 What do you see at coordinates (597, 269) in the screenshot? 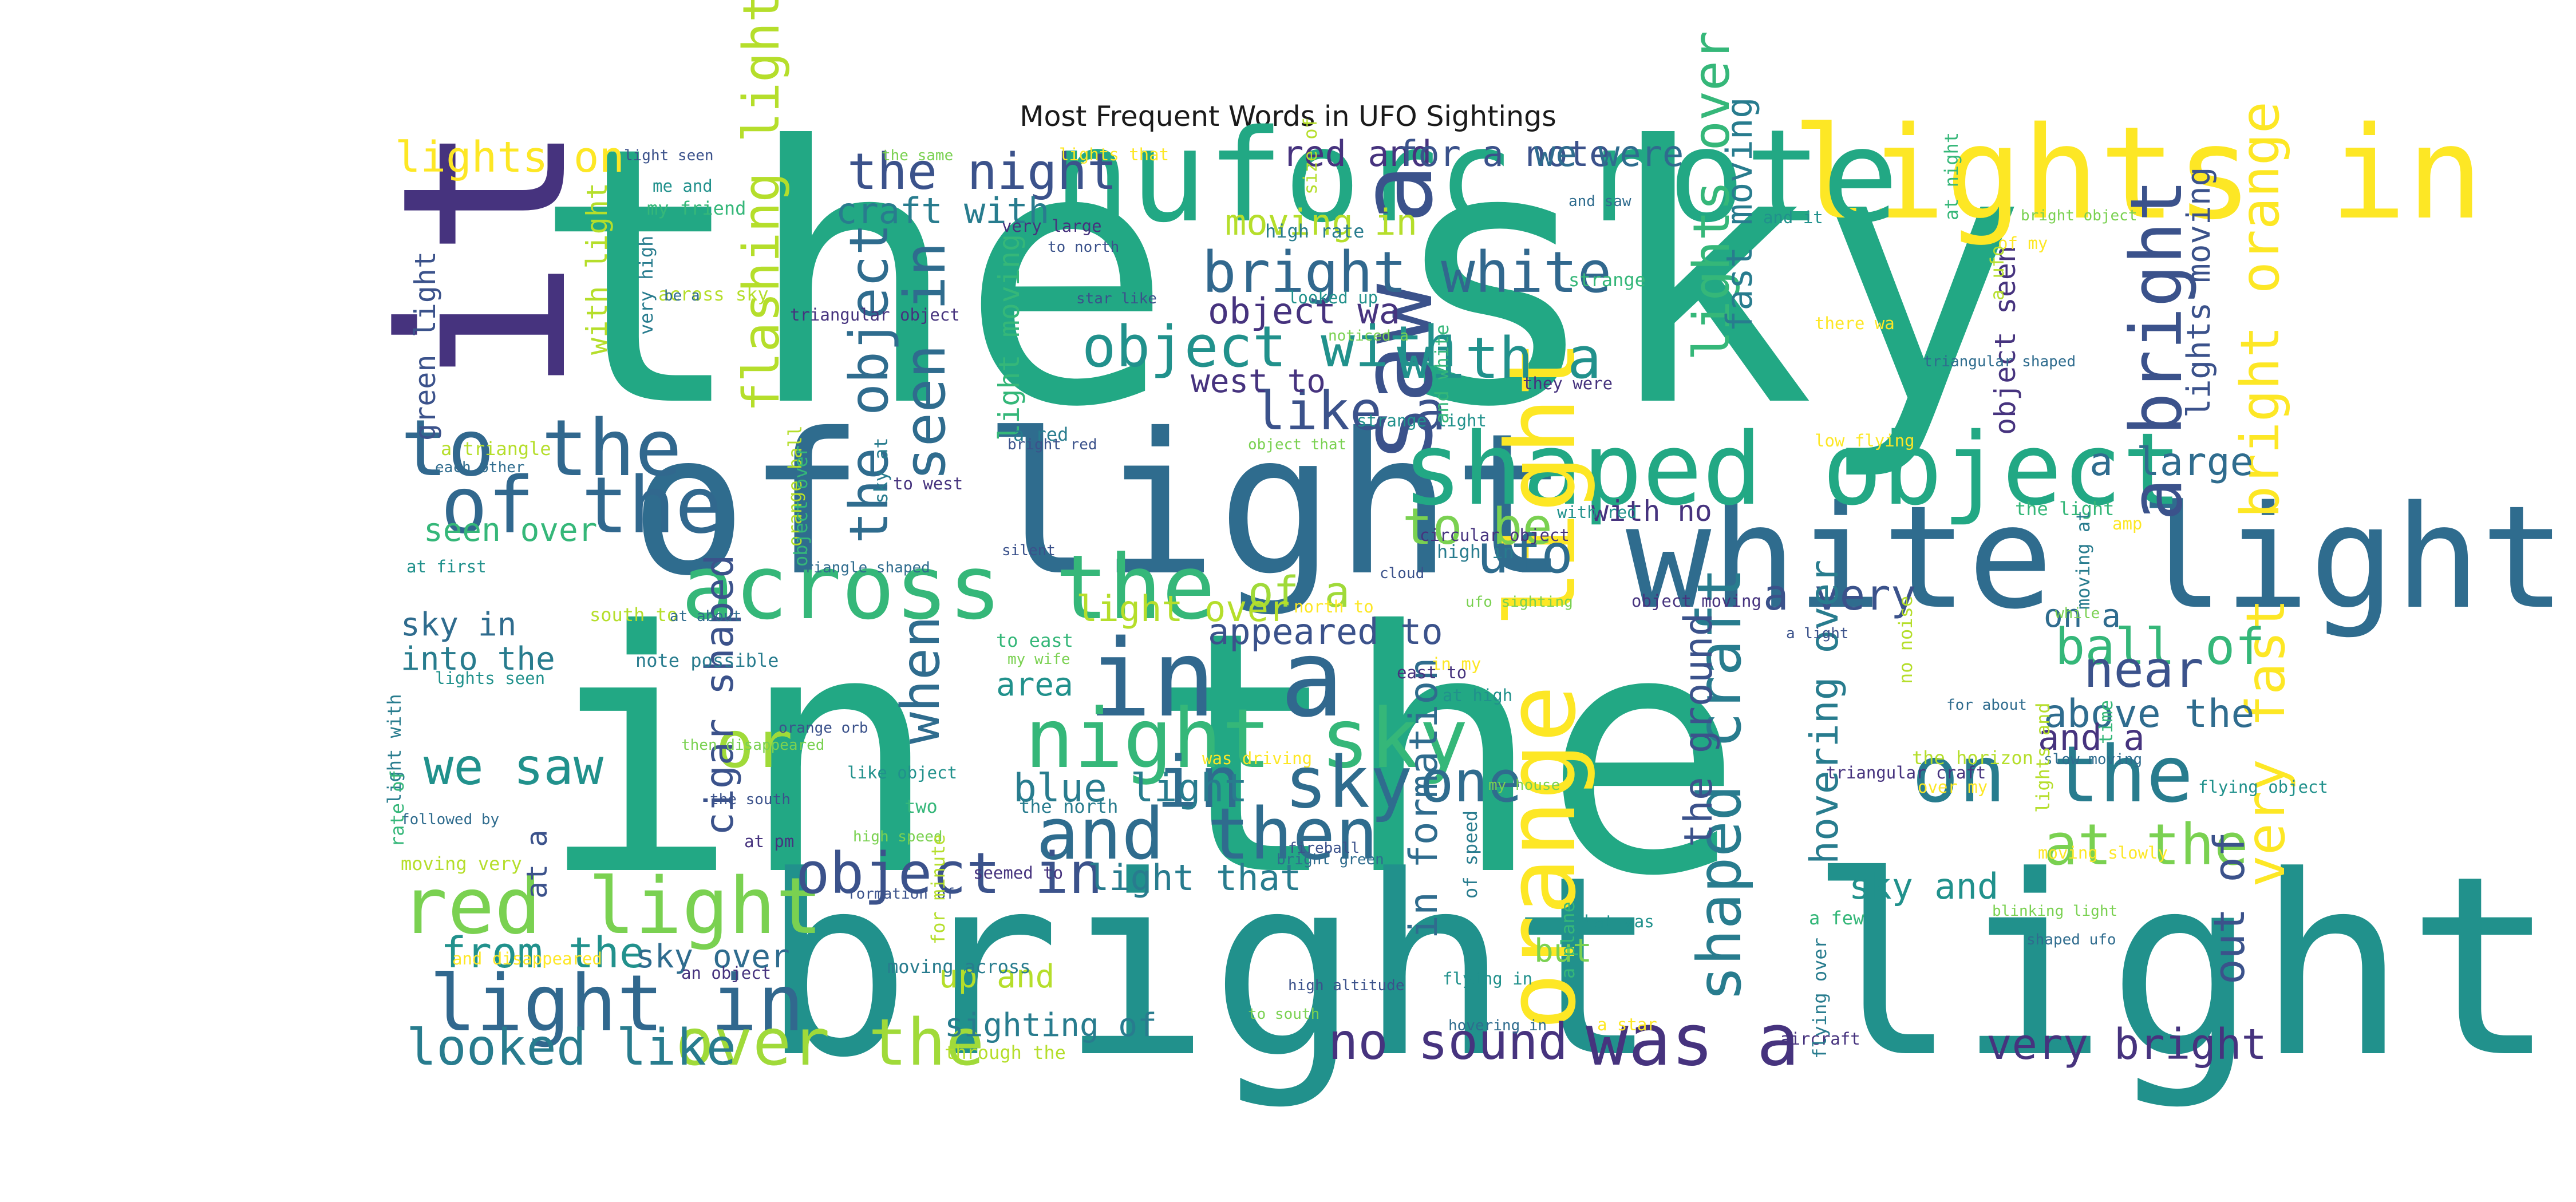
I see `word-with-light: with light` at bounding box center [597, 269].